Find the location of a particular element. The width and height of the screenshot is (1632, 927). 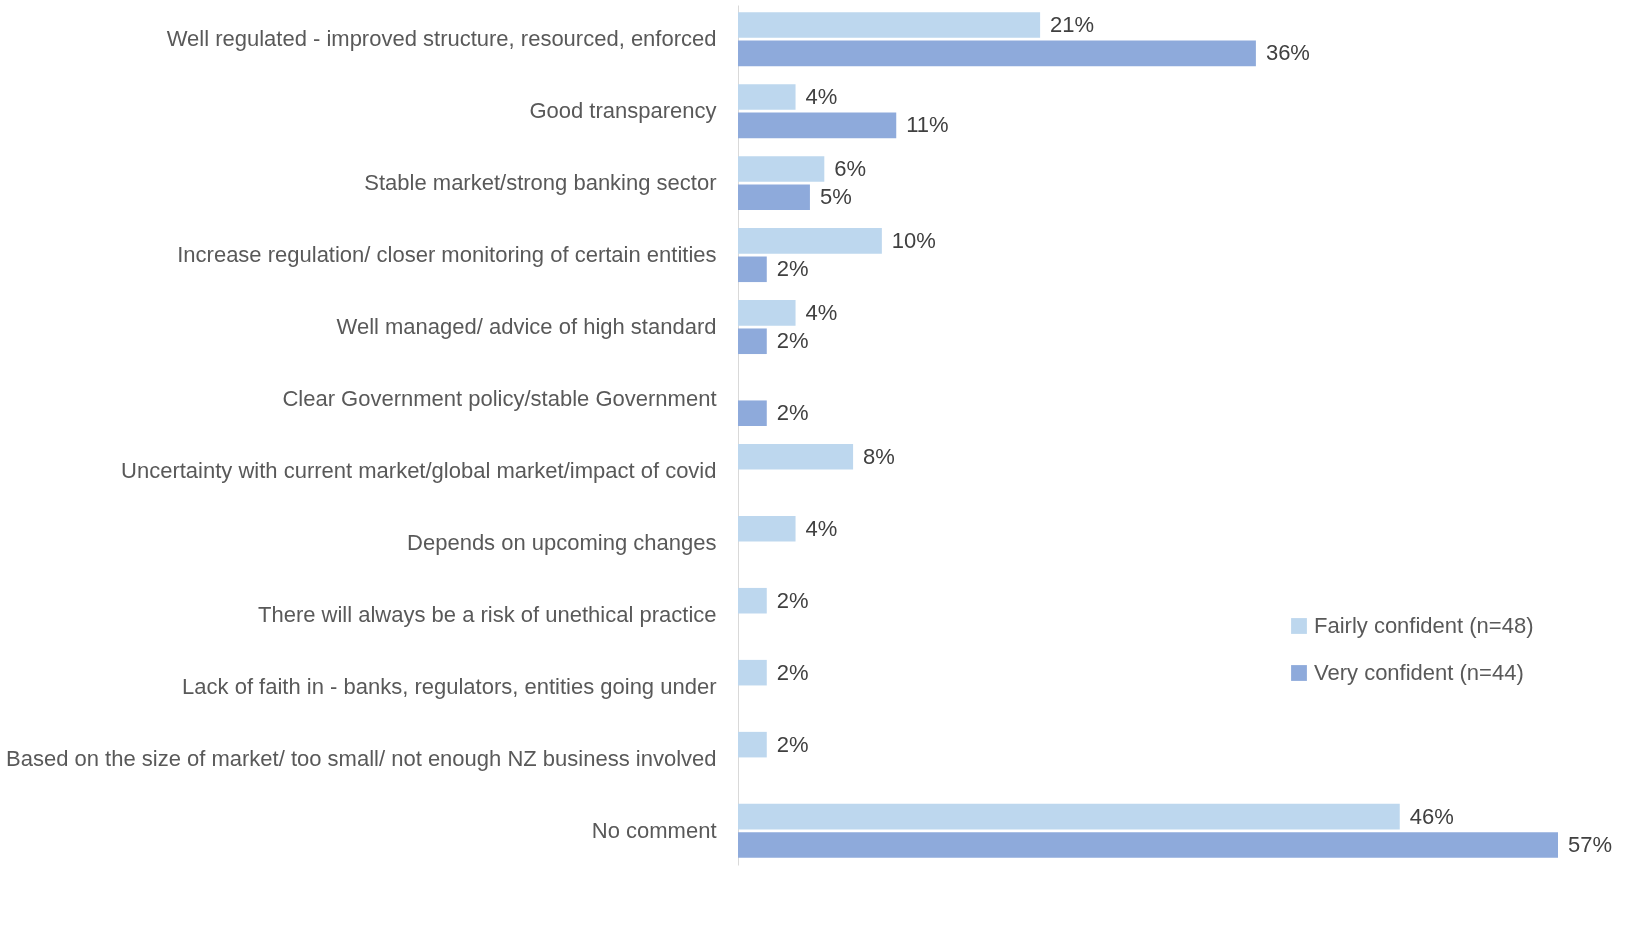

data-label: 8% is located at coordinates (879, 456).